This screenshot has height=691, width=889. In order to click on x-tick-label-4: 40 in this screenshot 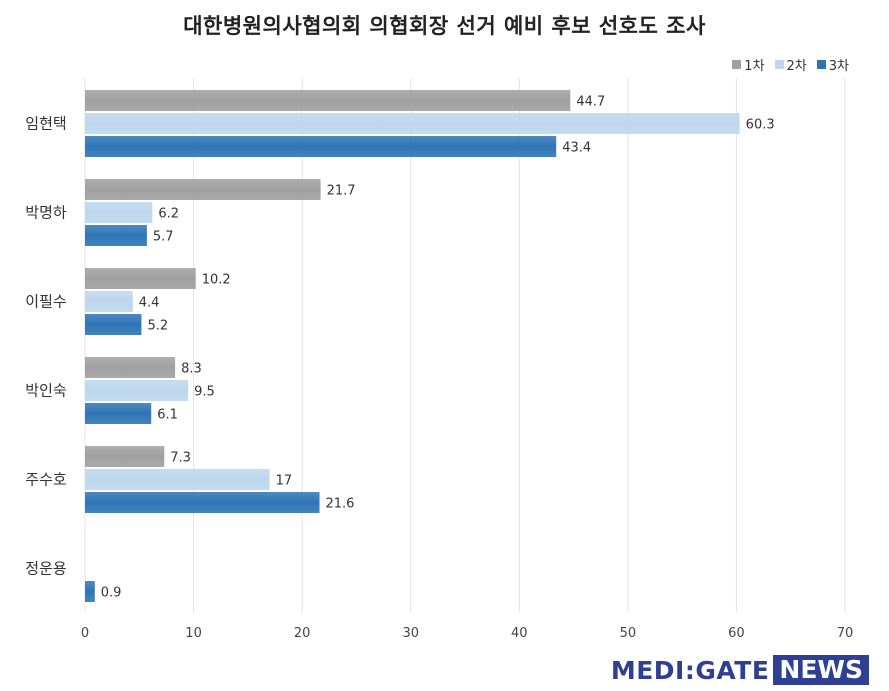, I will do `click(519, 633)`.